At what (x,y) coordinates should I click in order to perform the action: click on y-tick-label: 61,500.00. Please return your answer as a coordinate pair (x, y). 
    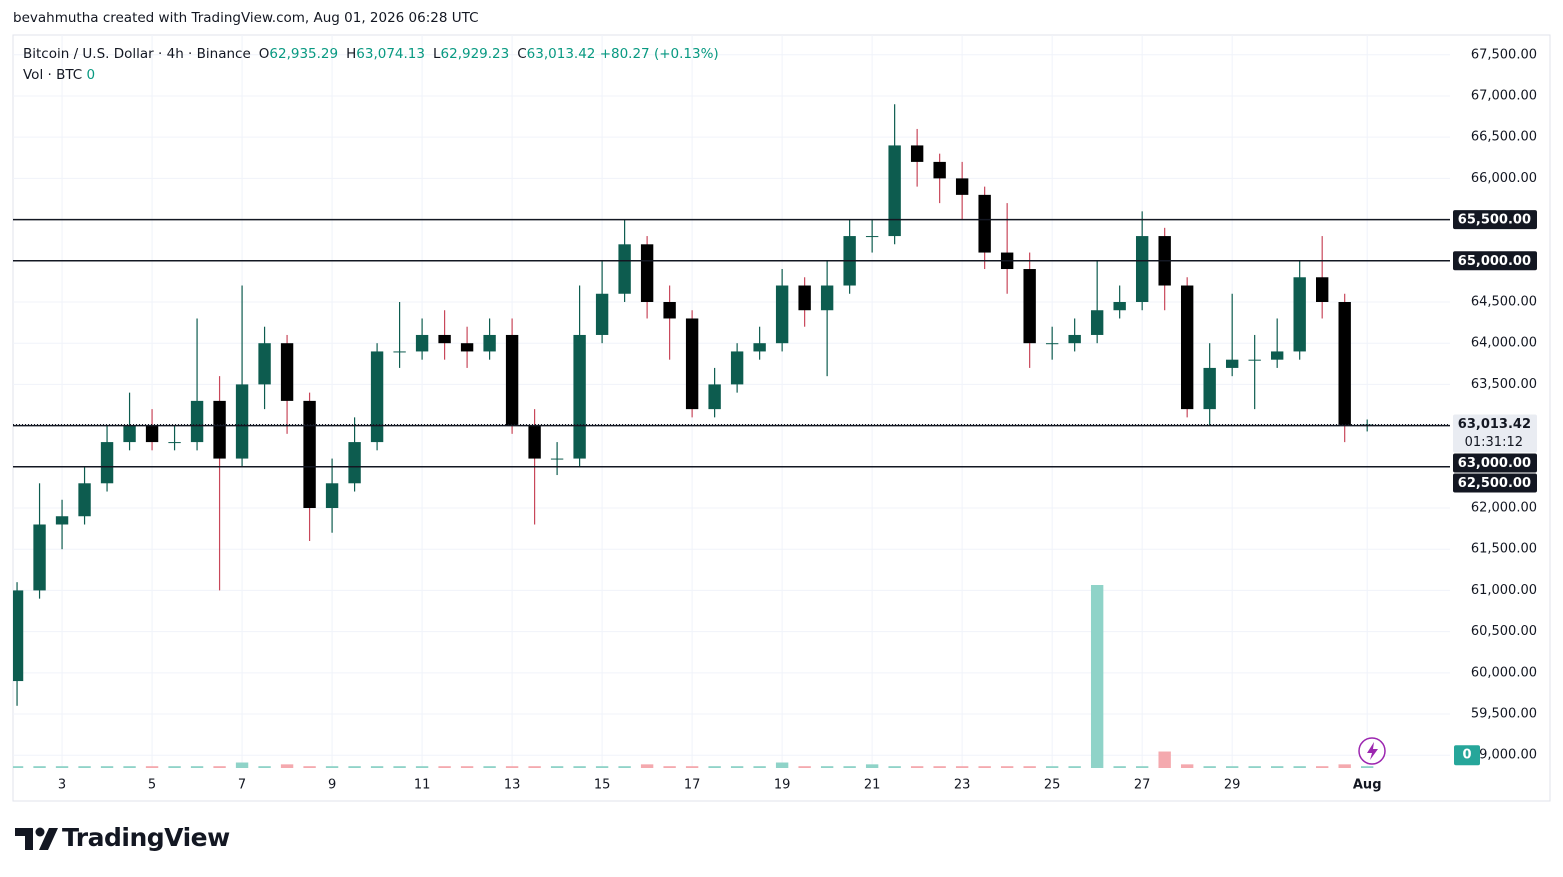
    Looking at the image, I should click on (1504, 549).